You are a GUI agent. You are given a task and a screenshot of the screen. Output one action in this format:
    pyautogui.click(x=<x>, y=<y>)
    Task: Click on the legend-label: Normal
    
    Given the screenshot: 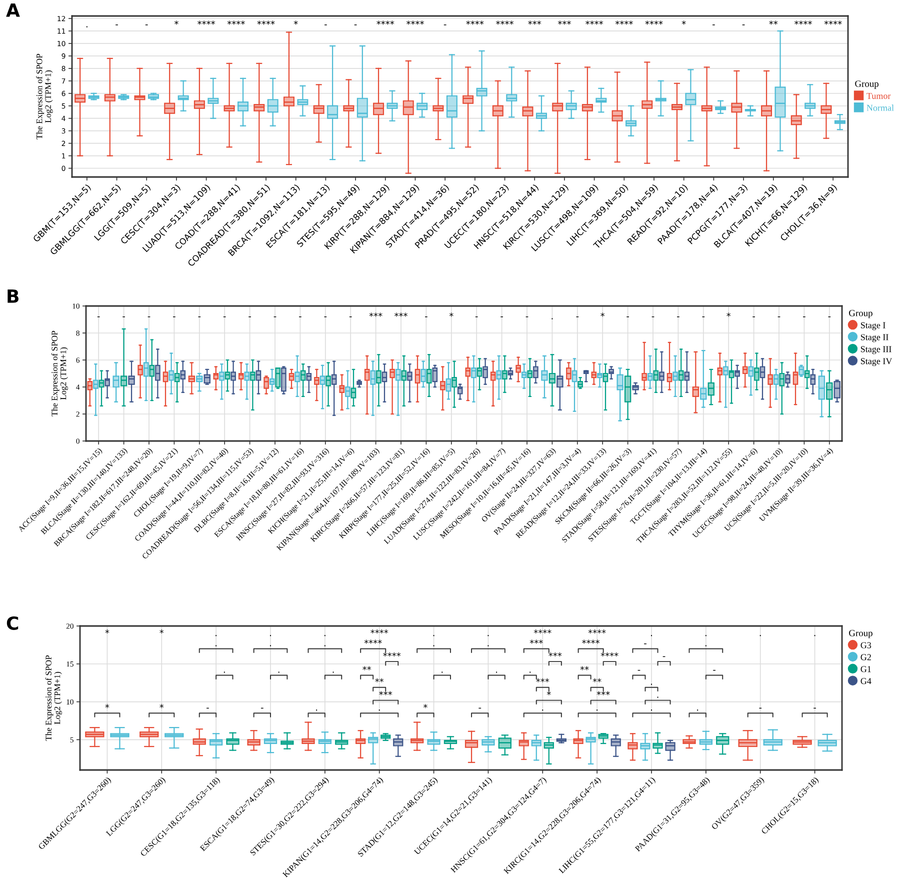 What is the action you would take?
    pyautogui.click(x=880, y=107)
    